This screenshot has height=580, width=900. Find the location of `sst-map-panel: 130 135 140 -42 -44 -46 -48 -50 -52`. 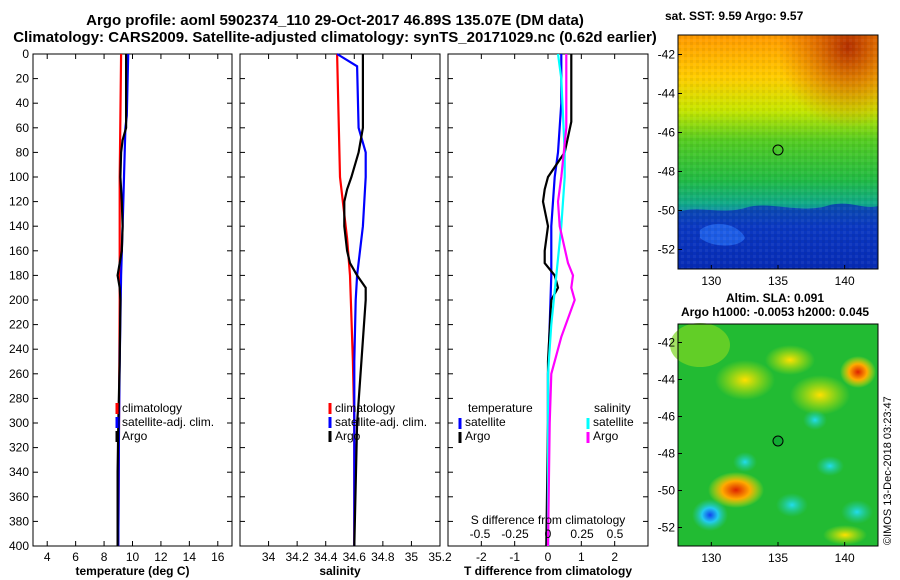

sst-map-panel: 130 135 140 -42 -44 -46 -48 -50 -52 is located at coordinates (768, 161).